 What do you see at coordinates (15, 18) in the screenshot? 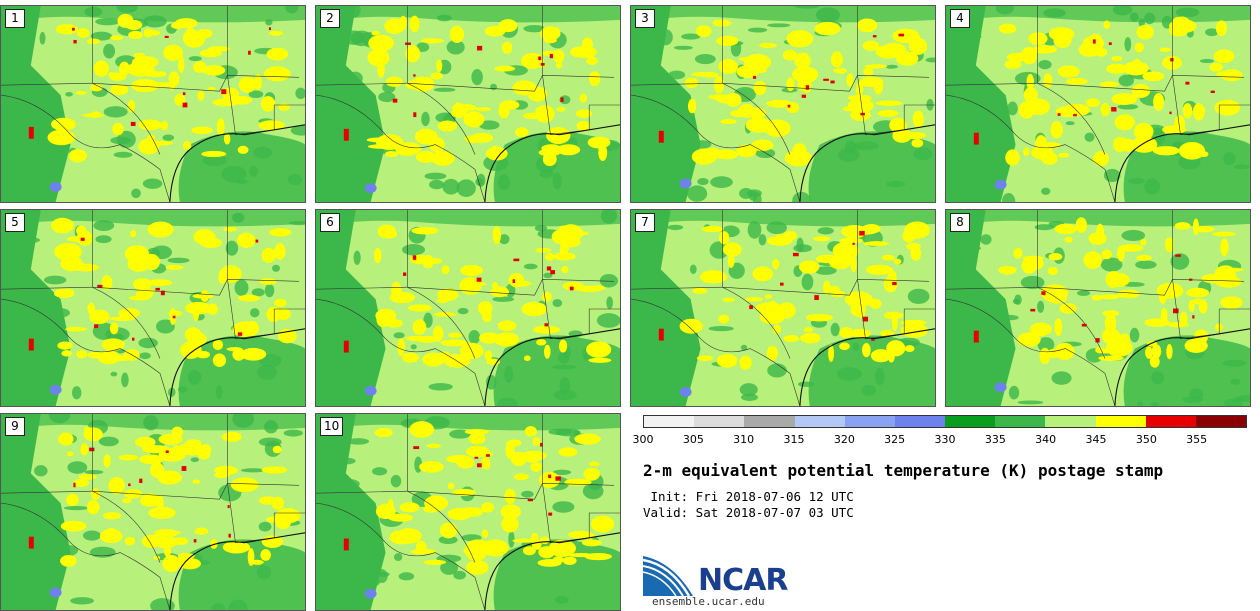
I see `panel-number: 1` at bounding box center [15, 18].